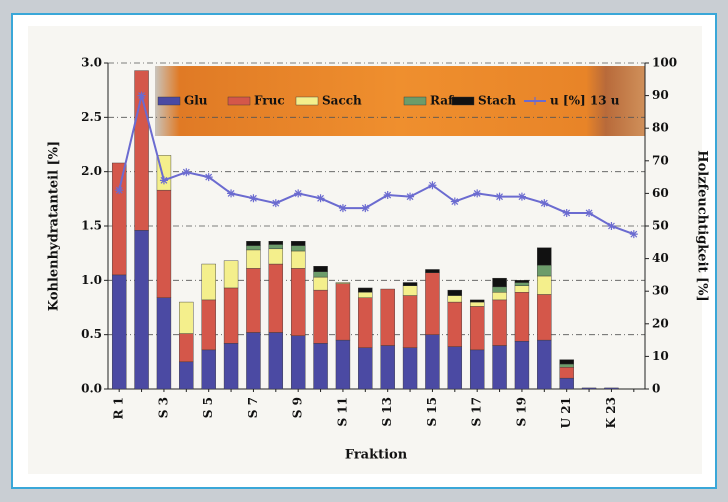 The width and height of the screenshot is (728, 502). Describe the element at coordinates (535, 101) in the screenshot. I see `legend-marker` at that location.